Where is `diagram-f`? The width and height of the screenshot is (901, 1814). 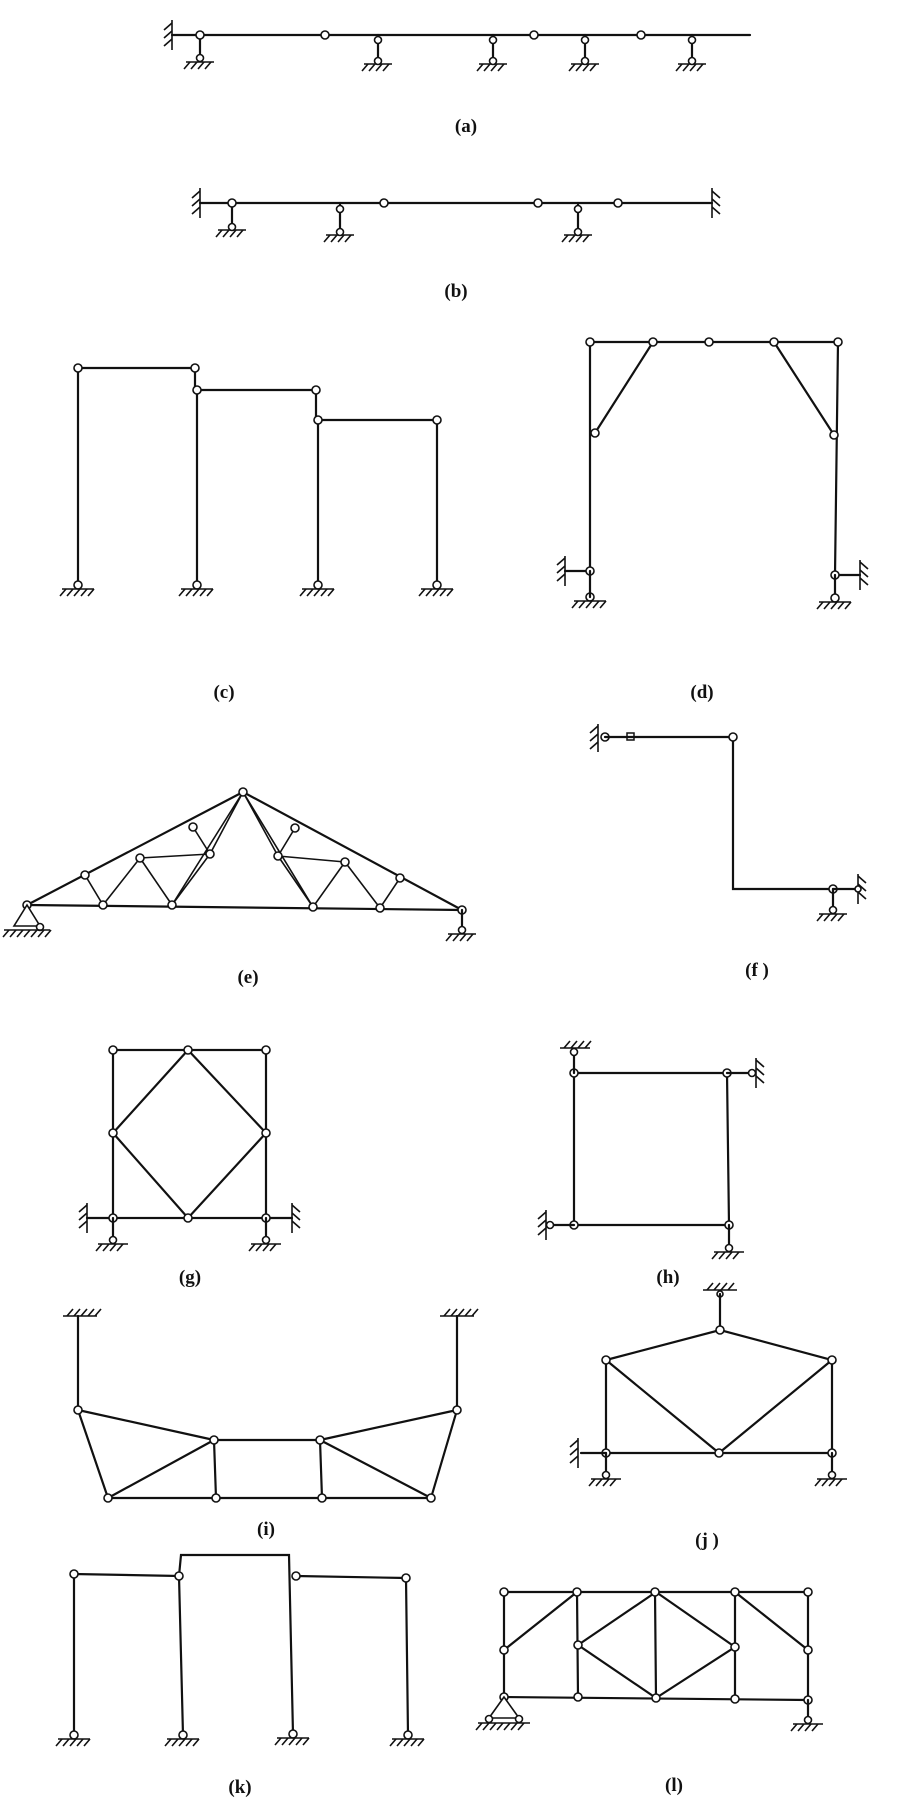
diagram-f is located at coordinates (728, 823).